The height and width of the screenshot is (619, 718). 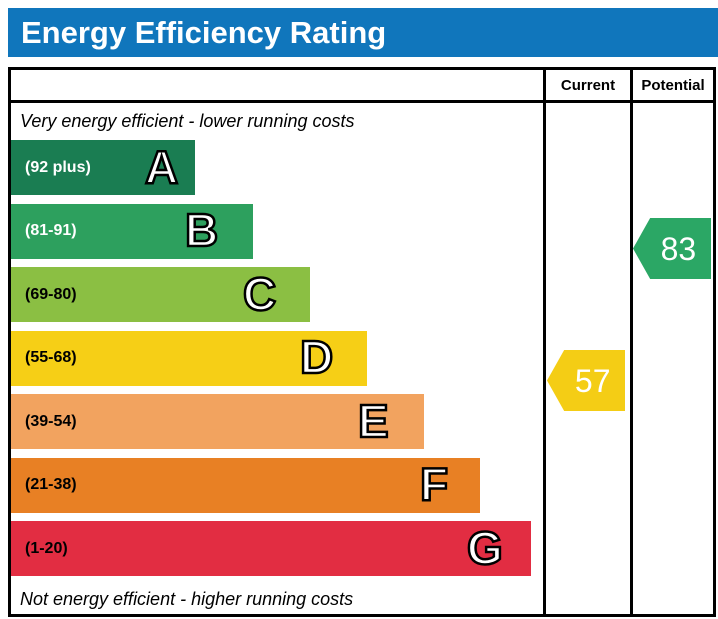 I want to click on potential-rating-arrow: 83, so click(x=672, y=248).